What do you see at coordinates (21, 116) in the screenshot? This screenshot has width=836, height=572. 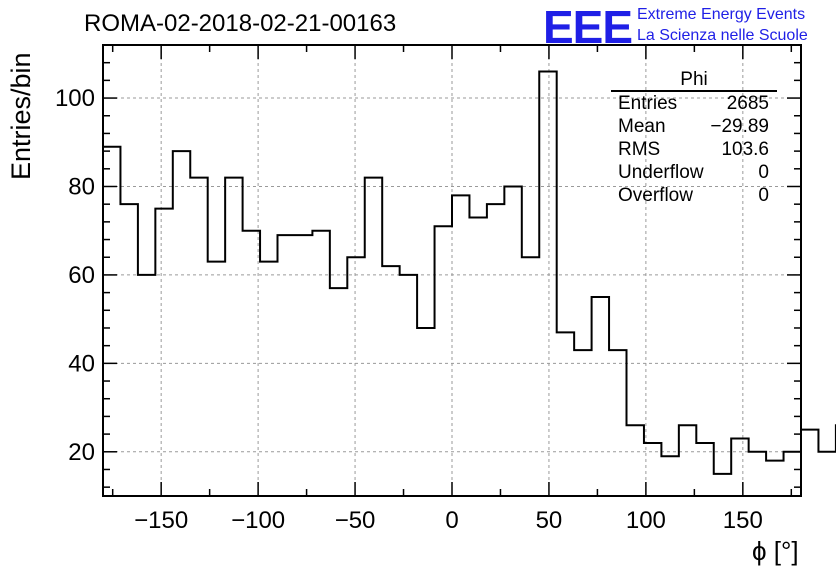 I see `y-axis-label: Entries/bin` at bounding box center [21, 116].